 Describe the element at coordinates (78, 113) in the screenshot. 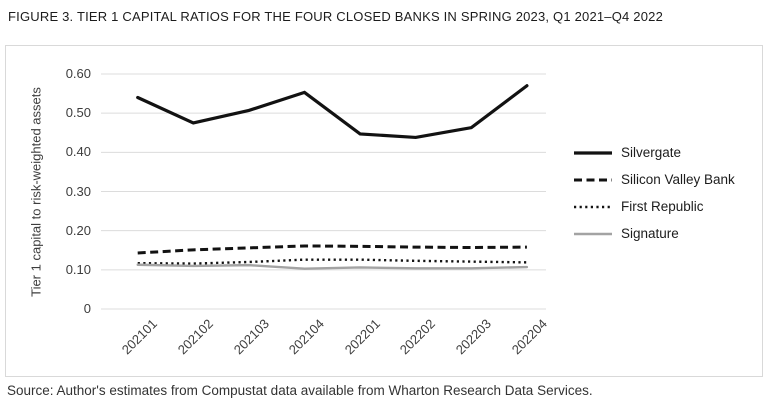

I see `y-tick-label: 0.50` at that location.